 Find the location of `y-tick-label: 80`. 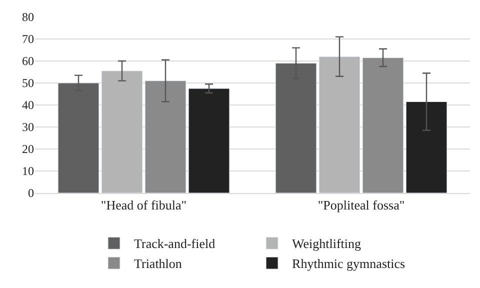

y-tick-label: 80 is located at coordinates (28, 17).